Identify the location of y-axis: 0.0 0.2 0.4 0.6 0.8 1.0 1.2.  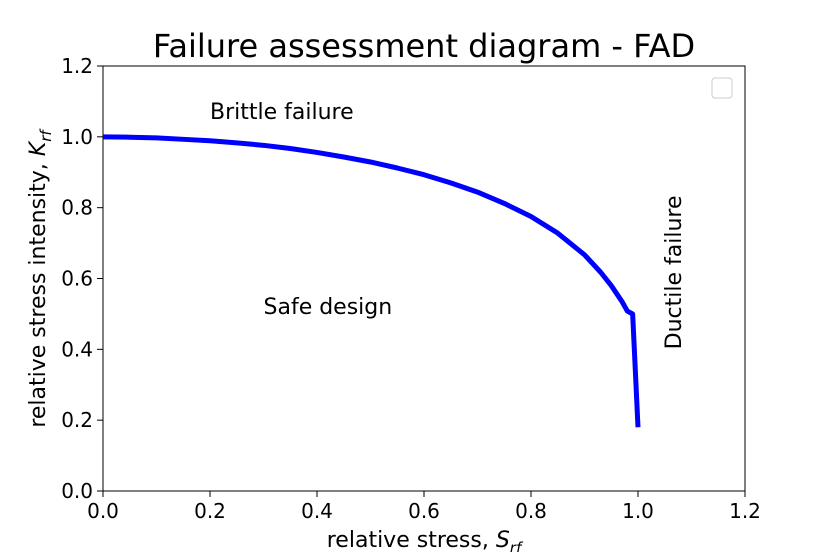
(82, 278).